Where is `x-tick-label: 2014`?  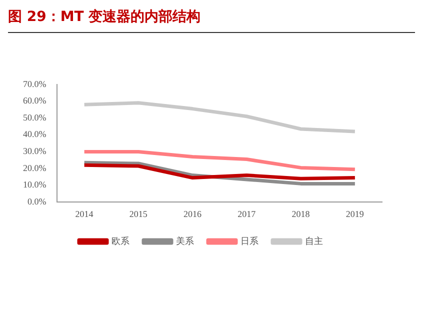
x-tick-label: 2014 is located at coordinates (84, 213).